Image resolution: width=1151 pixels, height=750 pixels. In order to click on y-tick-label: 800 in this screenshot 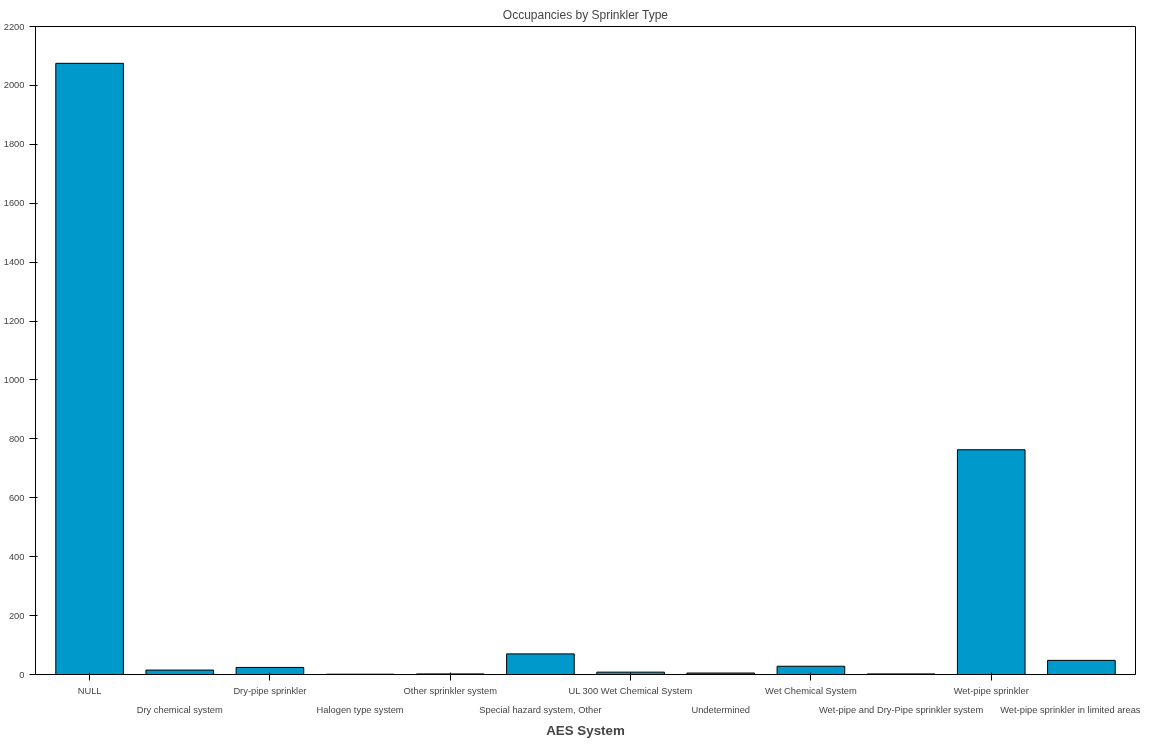, I will do `click(16, 438)`.